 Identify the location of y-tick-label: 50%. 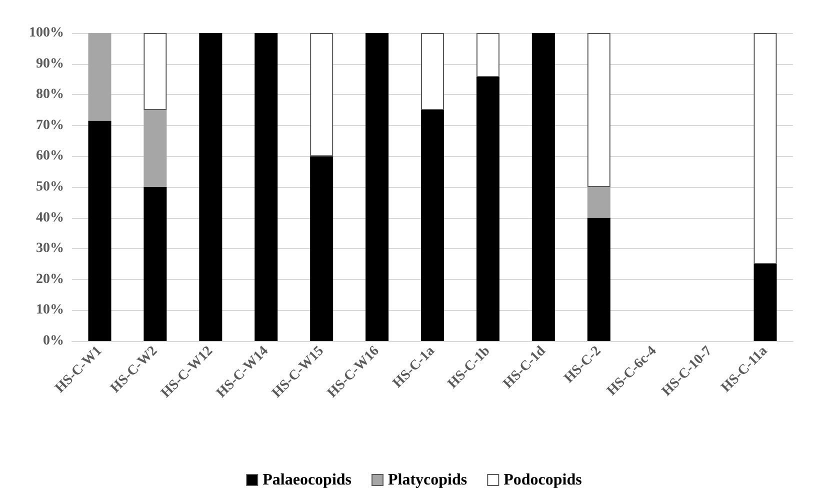
(50, 187).